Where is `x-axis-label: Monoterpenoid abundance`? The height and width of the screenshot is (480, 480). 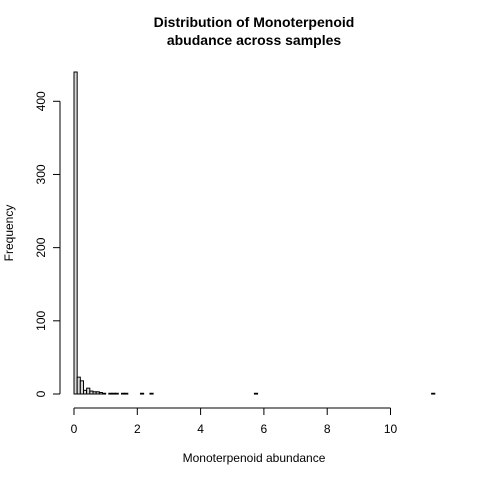 x-axis-label: Monoterpenoid abundance is located at coordinates (254, 458).